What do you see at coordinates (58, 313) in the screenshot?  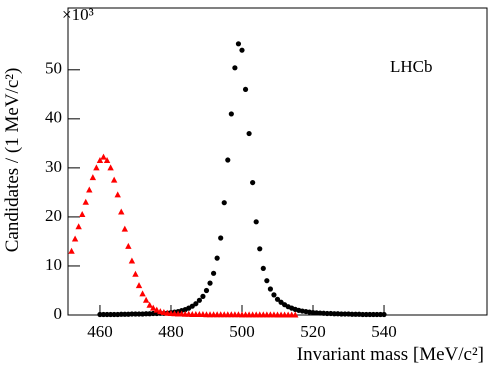 I see `y-tick-label: 0` at bounding box center [58, 313].